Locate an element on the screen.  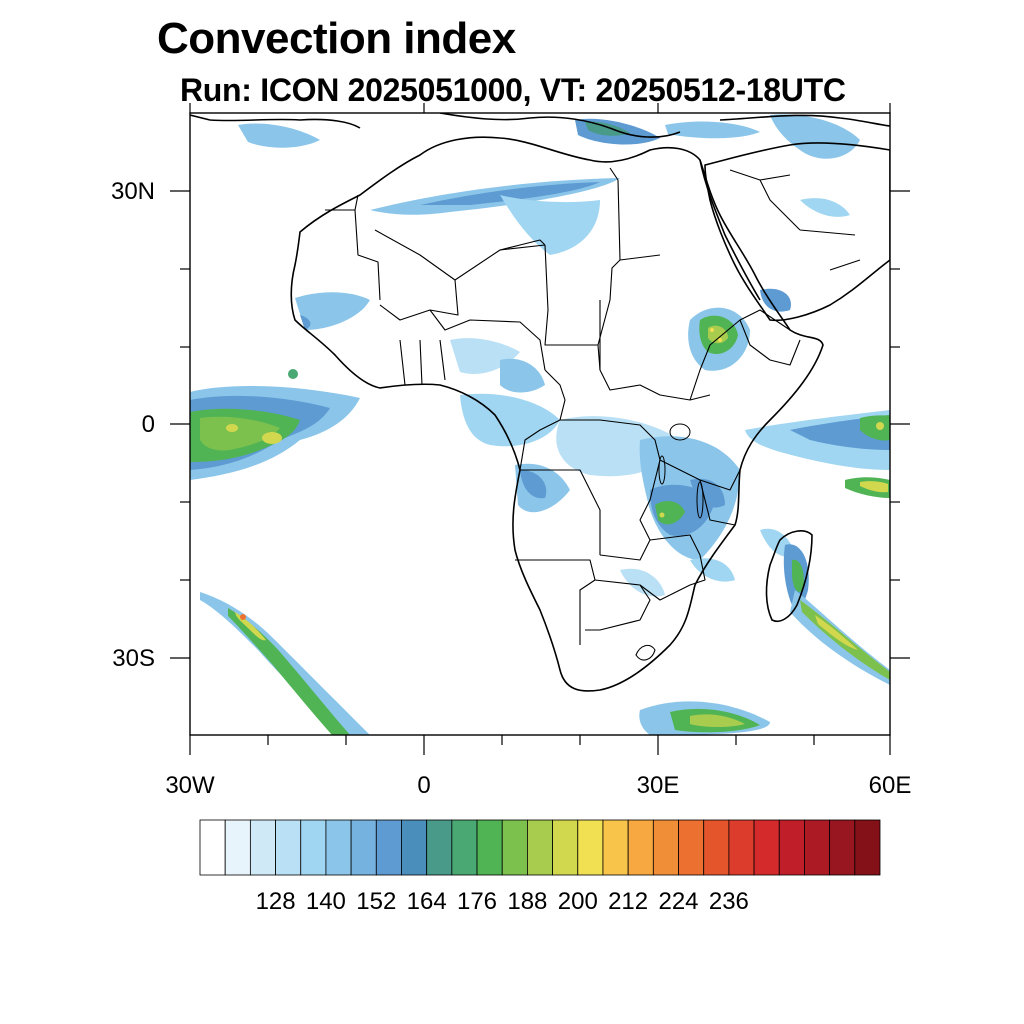
madagascar-coastline is located at coordinates (789, 576).